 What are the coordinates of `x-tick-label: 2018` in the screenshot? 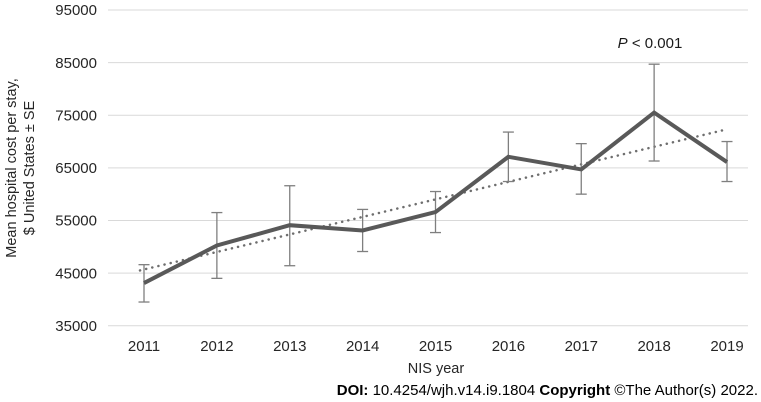 It's located at (653, 346).